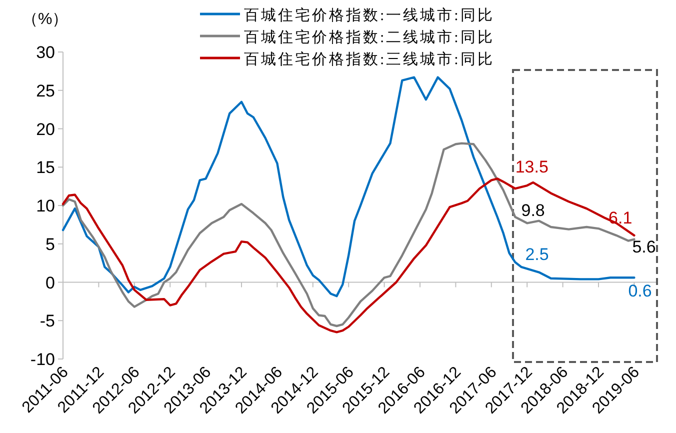 The height and width of the screenshot is (433, 676). Describe the element at coordinates (533, 210) in the screenshot. I see `annotation: 9.8` at that location.